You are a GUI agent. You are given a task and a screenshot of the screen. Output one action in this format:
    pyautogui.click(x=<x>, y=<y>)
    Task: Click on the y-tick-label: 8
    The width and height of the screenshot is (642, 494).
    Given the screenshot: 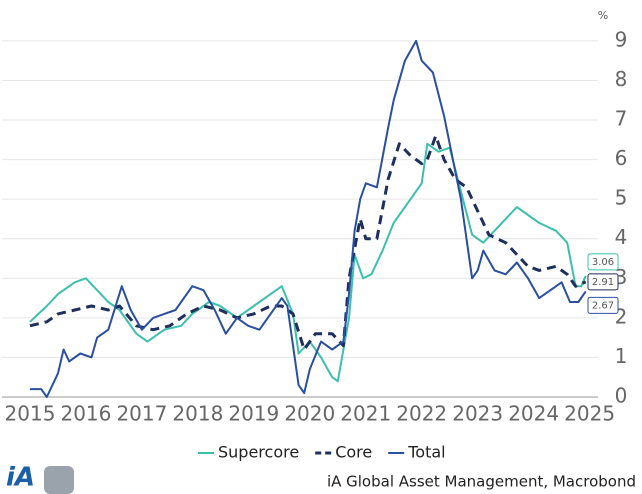 What is the action you would take?
    pyautogui.click(x=621, y=79)
    